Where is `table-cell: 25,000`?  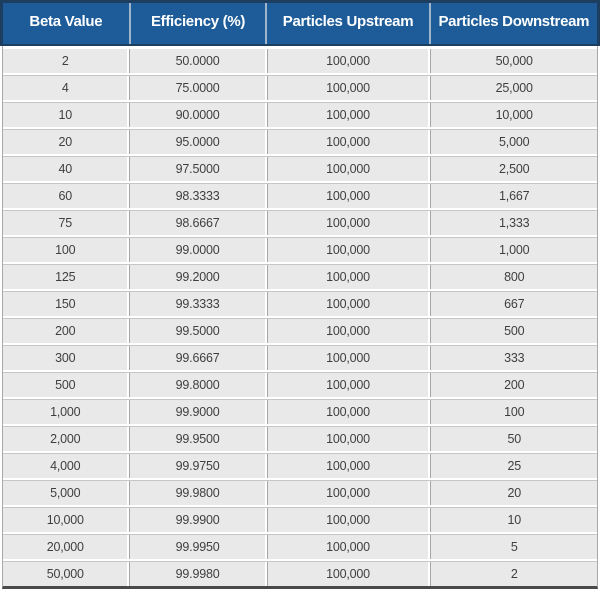 table-cell: 25,000 is located at coordinates (513, 88).